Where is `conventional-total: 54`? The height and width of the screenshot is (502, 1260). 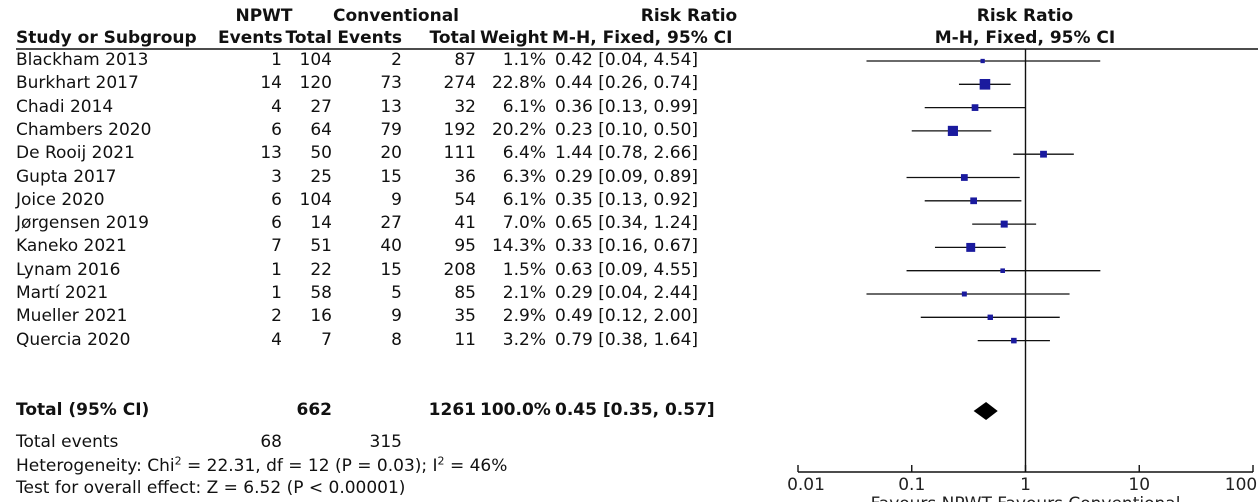 conventional-total: 54 is located at coordinates (465, 199).